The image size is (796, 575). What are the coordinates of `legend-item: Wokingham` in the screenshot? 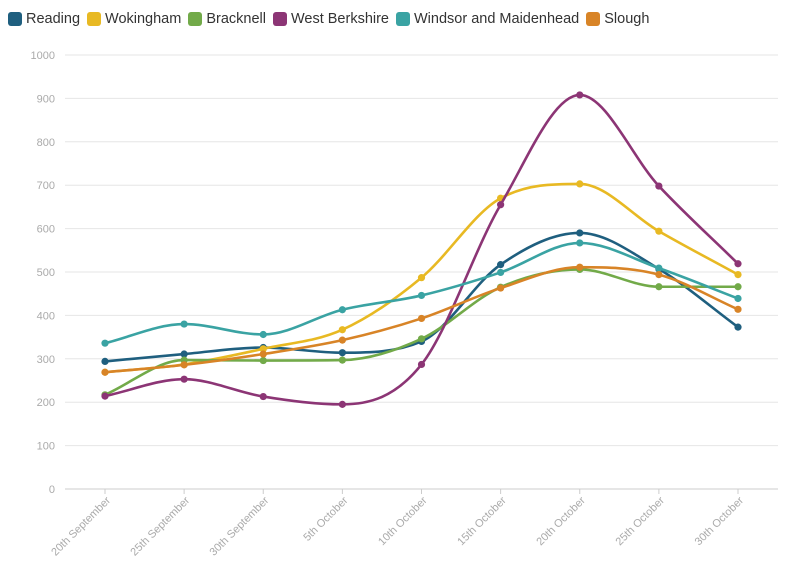 It's located at (134, 19).